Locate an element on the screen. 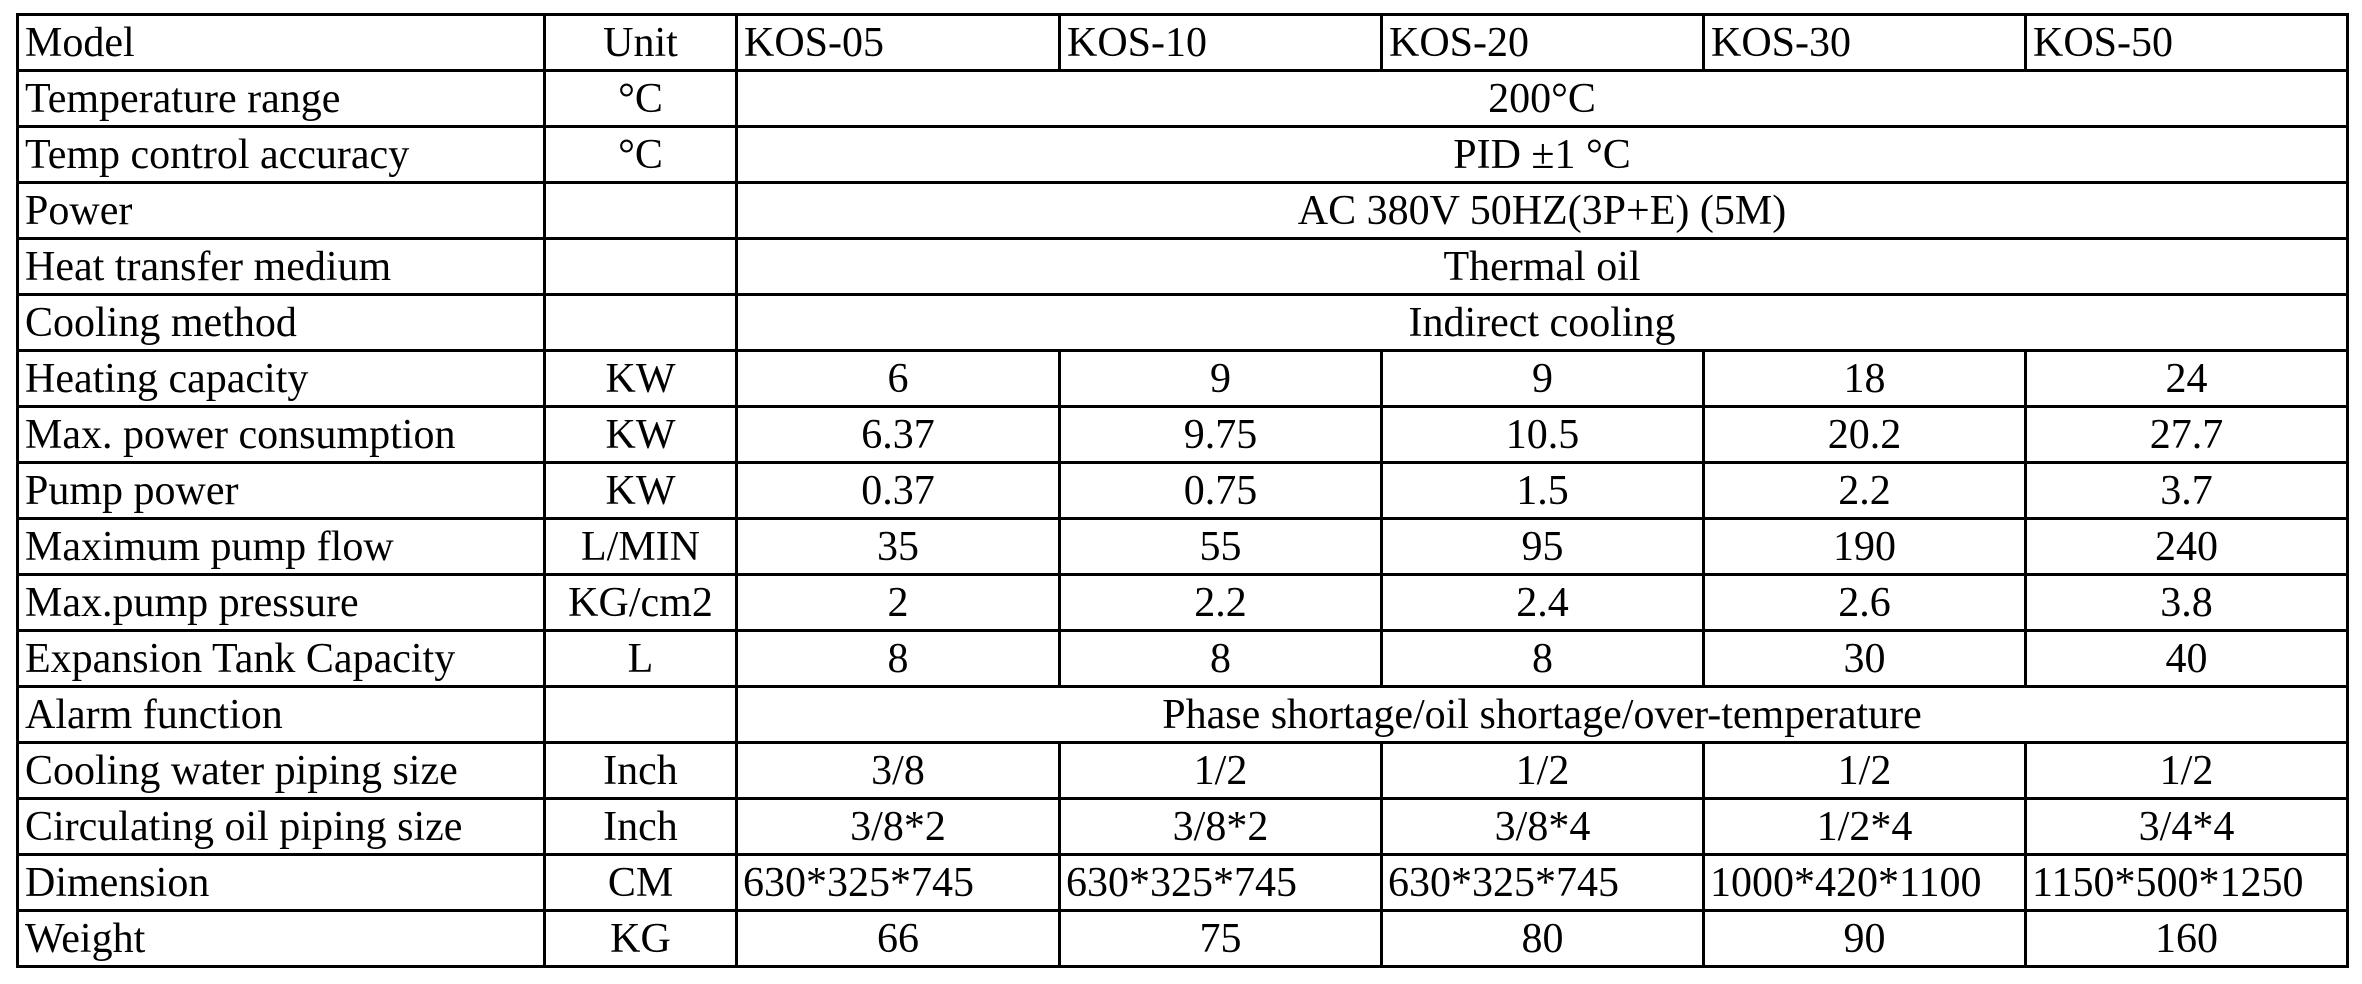 This screenshot has width=2362, height=984. value-cell: 20.2 is located at coordinates (1864, 434).